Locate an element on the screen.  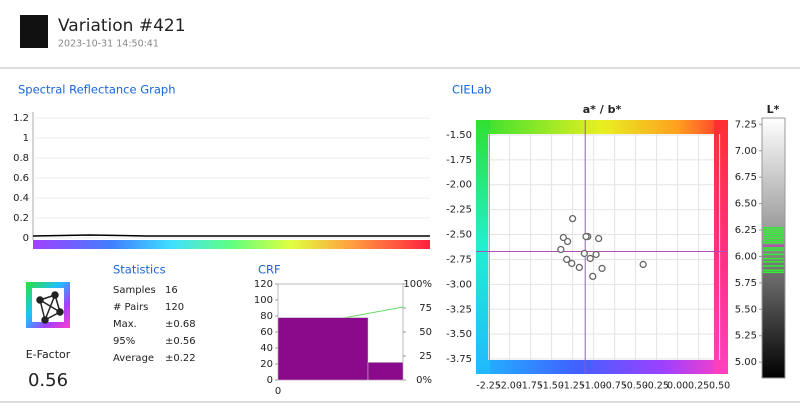
y2-tick-label: 25 is located at coordinates (425, 356).